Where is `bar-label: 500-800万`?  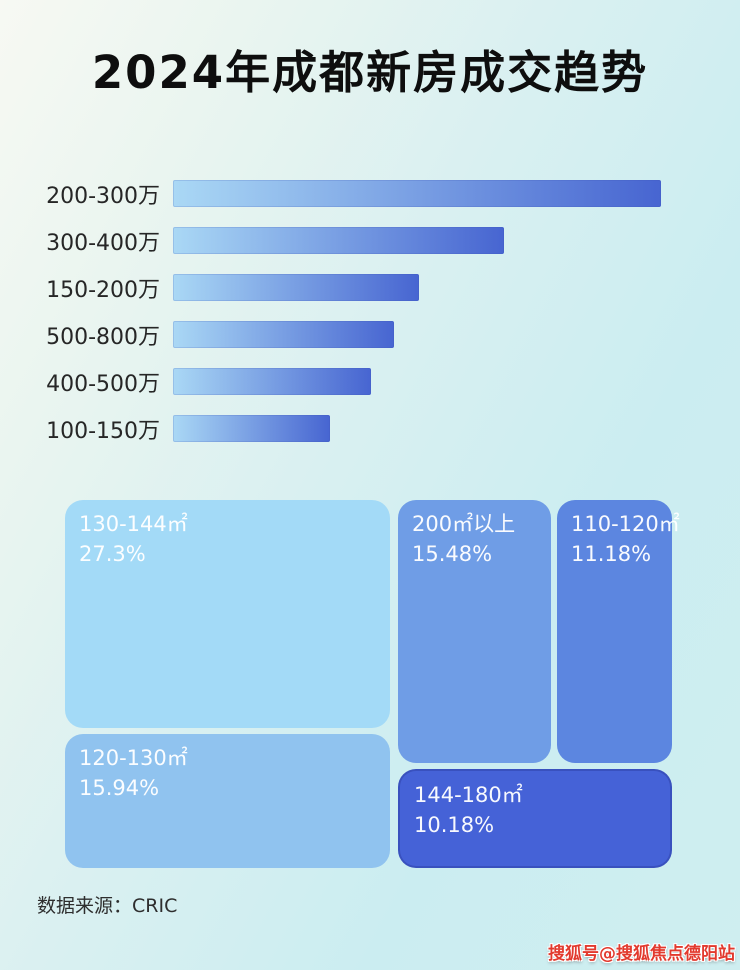
bar-label: 500-800万 is located at coordinates (103, 337).